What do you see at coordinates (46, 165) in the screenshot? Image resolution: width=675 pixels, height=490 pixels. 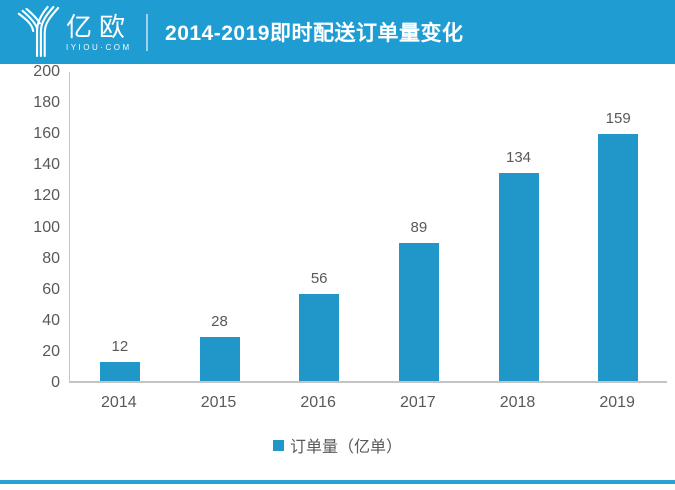 I see `y-axis-tick-label: 140` at bounding box center [46, 165].